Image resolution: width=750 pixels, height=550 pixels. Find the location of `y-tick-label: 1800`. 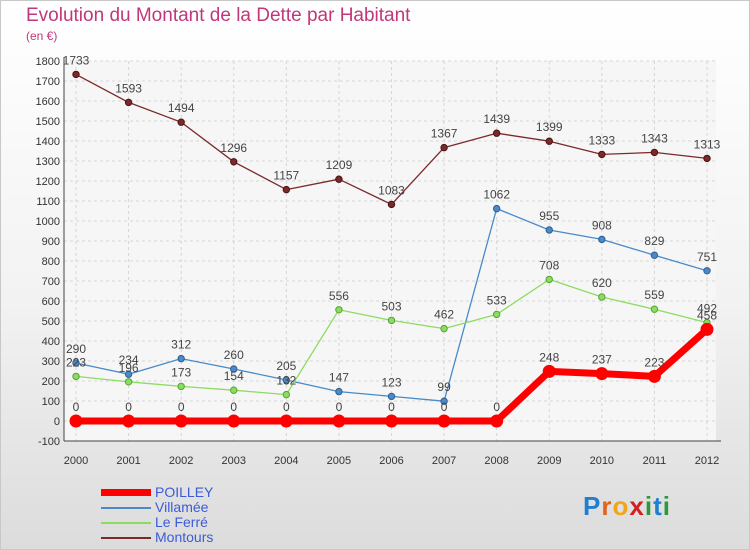

y-tick-label: 1800 is located at coordinates (48, 62).